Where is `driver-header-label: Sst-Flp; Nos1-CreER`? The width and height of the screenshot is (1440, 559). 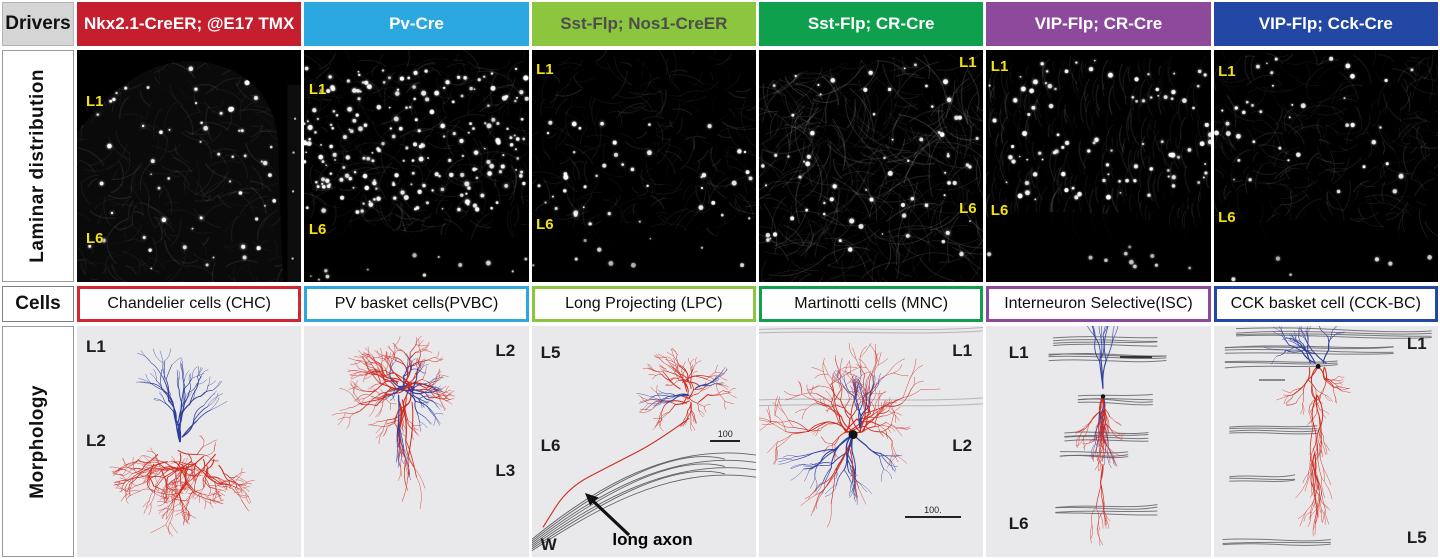
driver-header-label: Sst-Flp; Nos1-CreER is located at coordinates (644, 24).